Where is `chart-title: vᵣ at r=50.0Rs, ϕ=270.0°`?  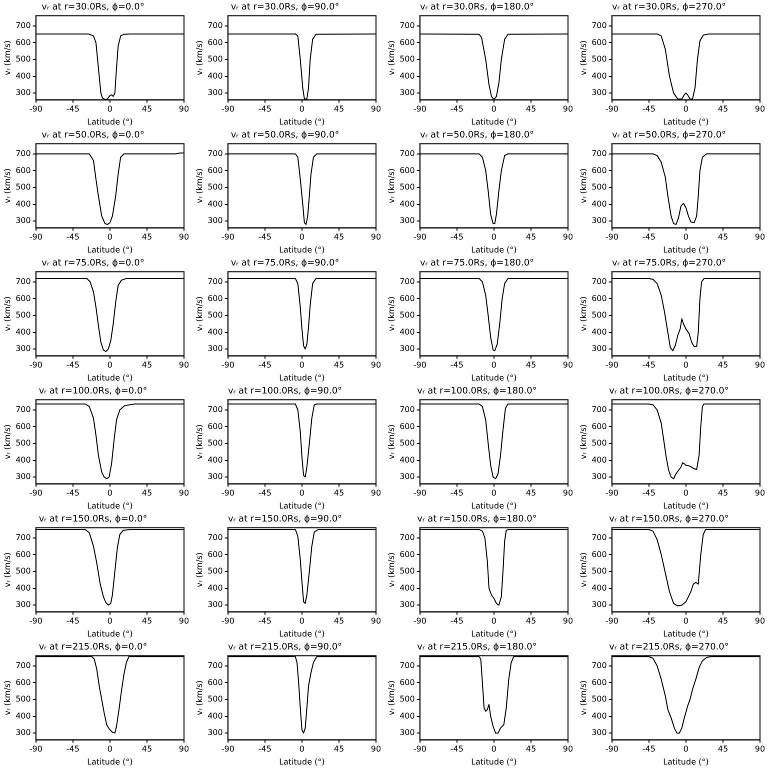
chart-title: vᵣ at r=50.0Rs, ϕ=270.0° is located at coordinates (669, 135).